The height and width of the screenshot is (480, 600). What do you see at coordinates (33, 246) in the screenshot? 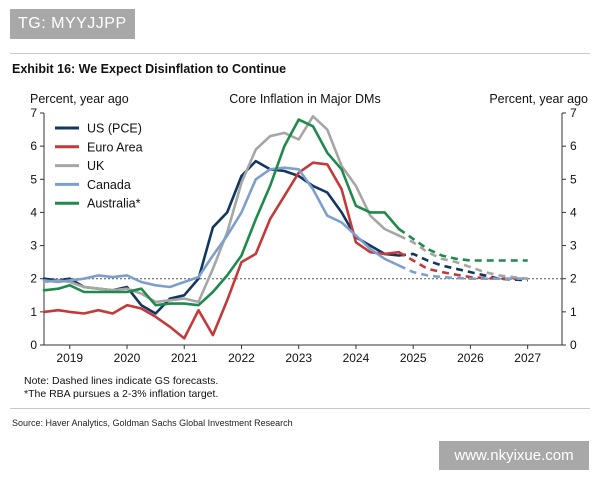
I see `y-tick-label-left: 3` at bounding box center [33, 246].